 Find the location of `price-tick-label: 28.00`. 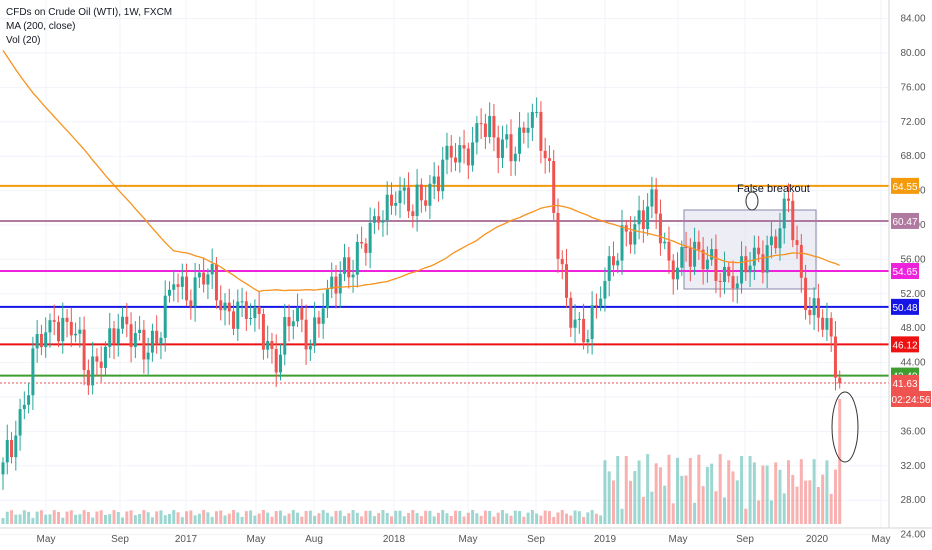

price-tick-label: 28.00 is located at coordinates (912, 500).